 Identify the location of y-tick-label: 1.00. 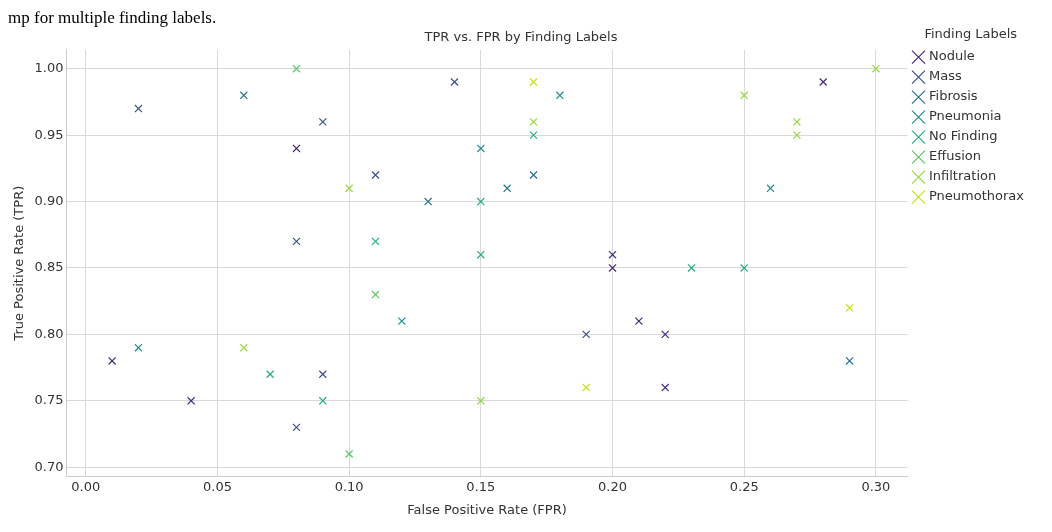
(49, 68).